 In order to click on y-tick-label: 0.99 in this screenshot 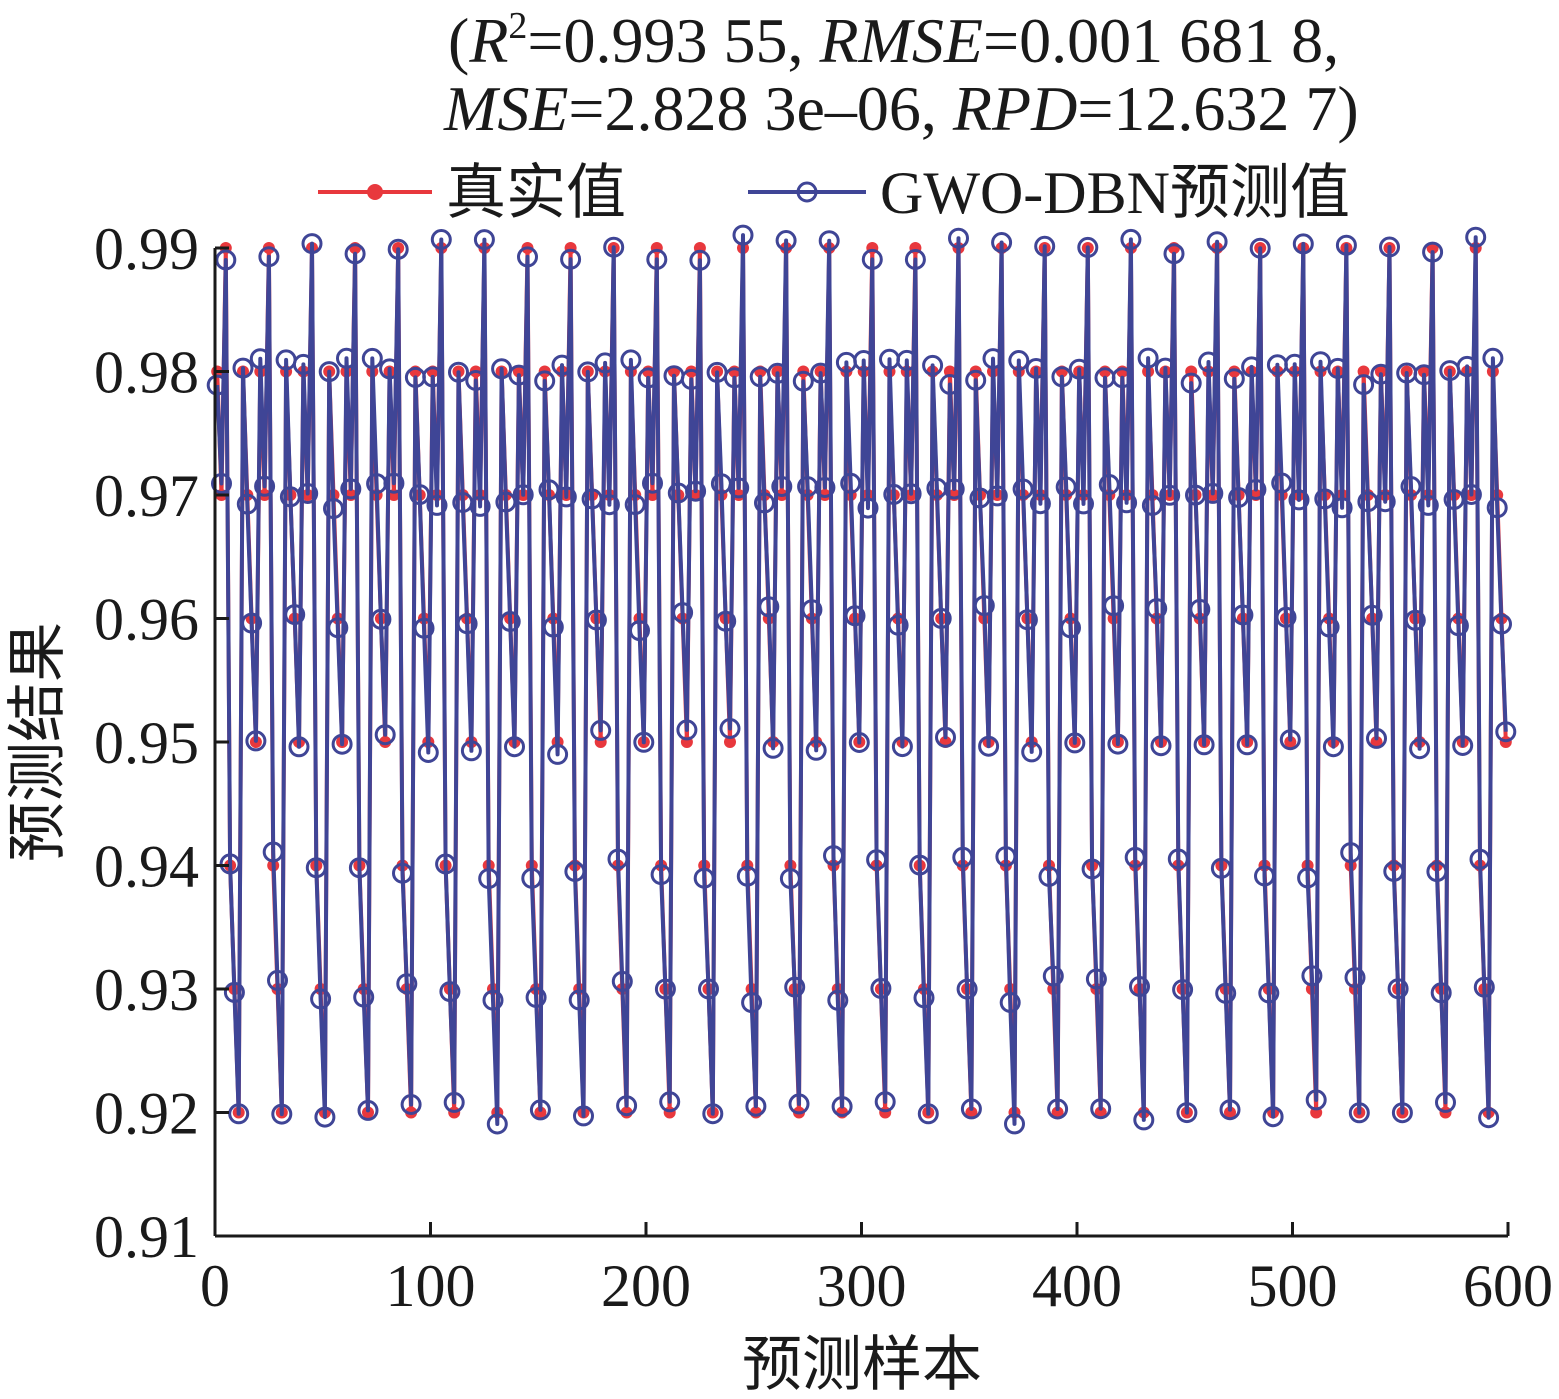, I will do `click(146, 249)`.